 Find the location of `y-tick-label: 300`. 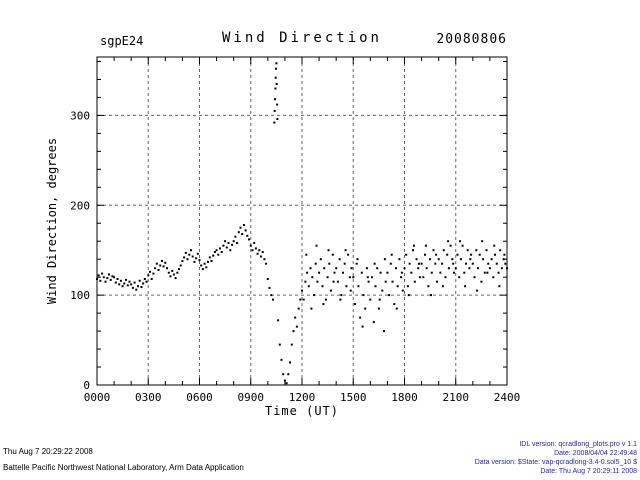

y-tick-label: 300 is located at coordinates (80, 115).